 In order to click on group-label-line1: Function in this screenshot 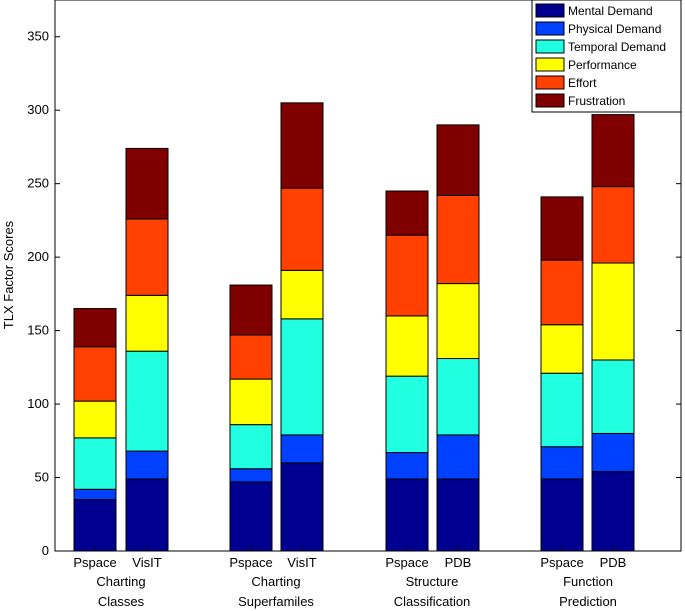, I will do `click(588, 581)`.